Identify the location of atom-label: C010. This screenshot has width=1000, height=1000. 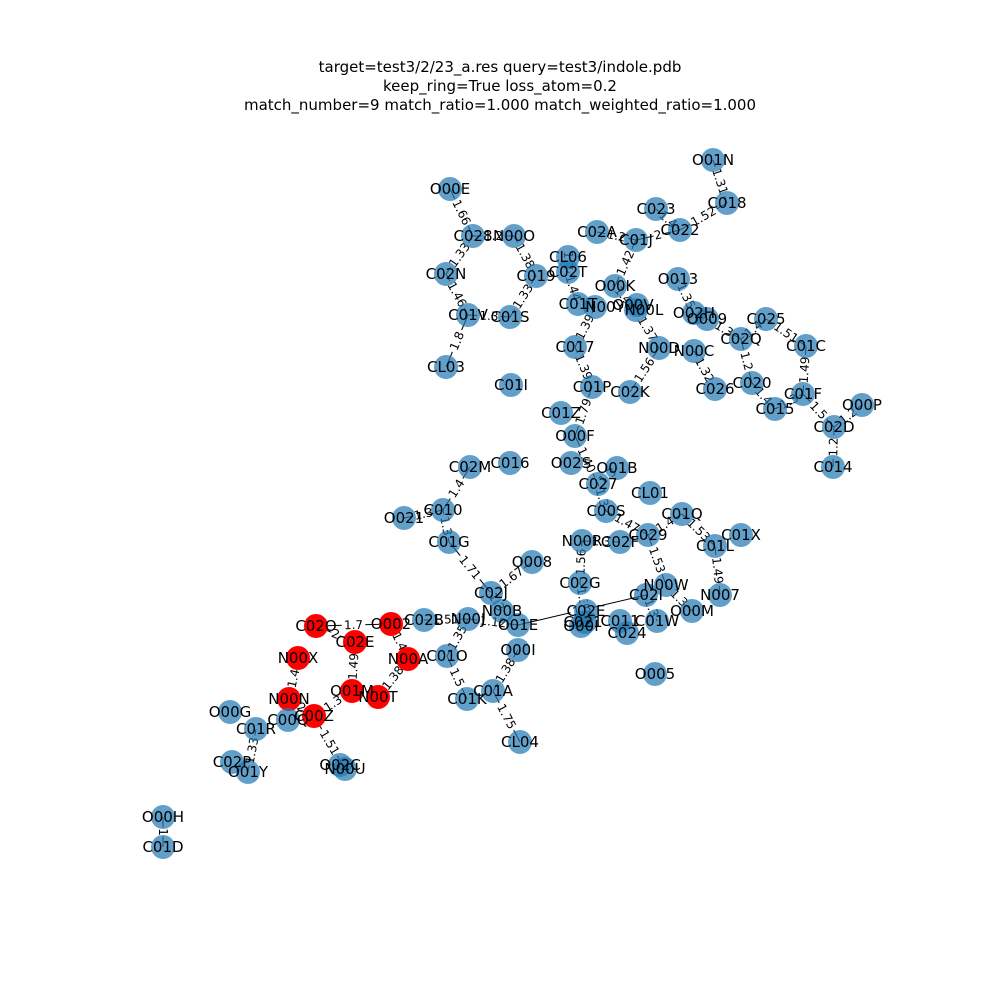
(442, 510).